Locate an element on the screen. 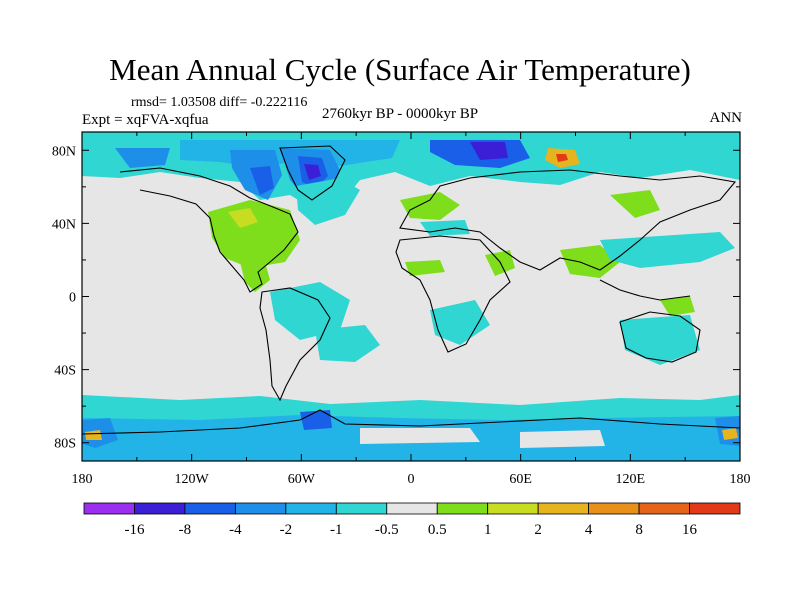  colorbar-labels: -16 -8 -4 -2 -1 -0.5 0.5 1 2 4 8 16 is located at coordinates (410, 530).